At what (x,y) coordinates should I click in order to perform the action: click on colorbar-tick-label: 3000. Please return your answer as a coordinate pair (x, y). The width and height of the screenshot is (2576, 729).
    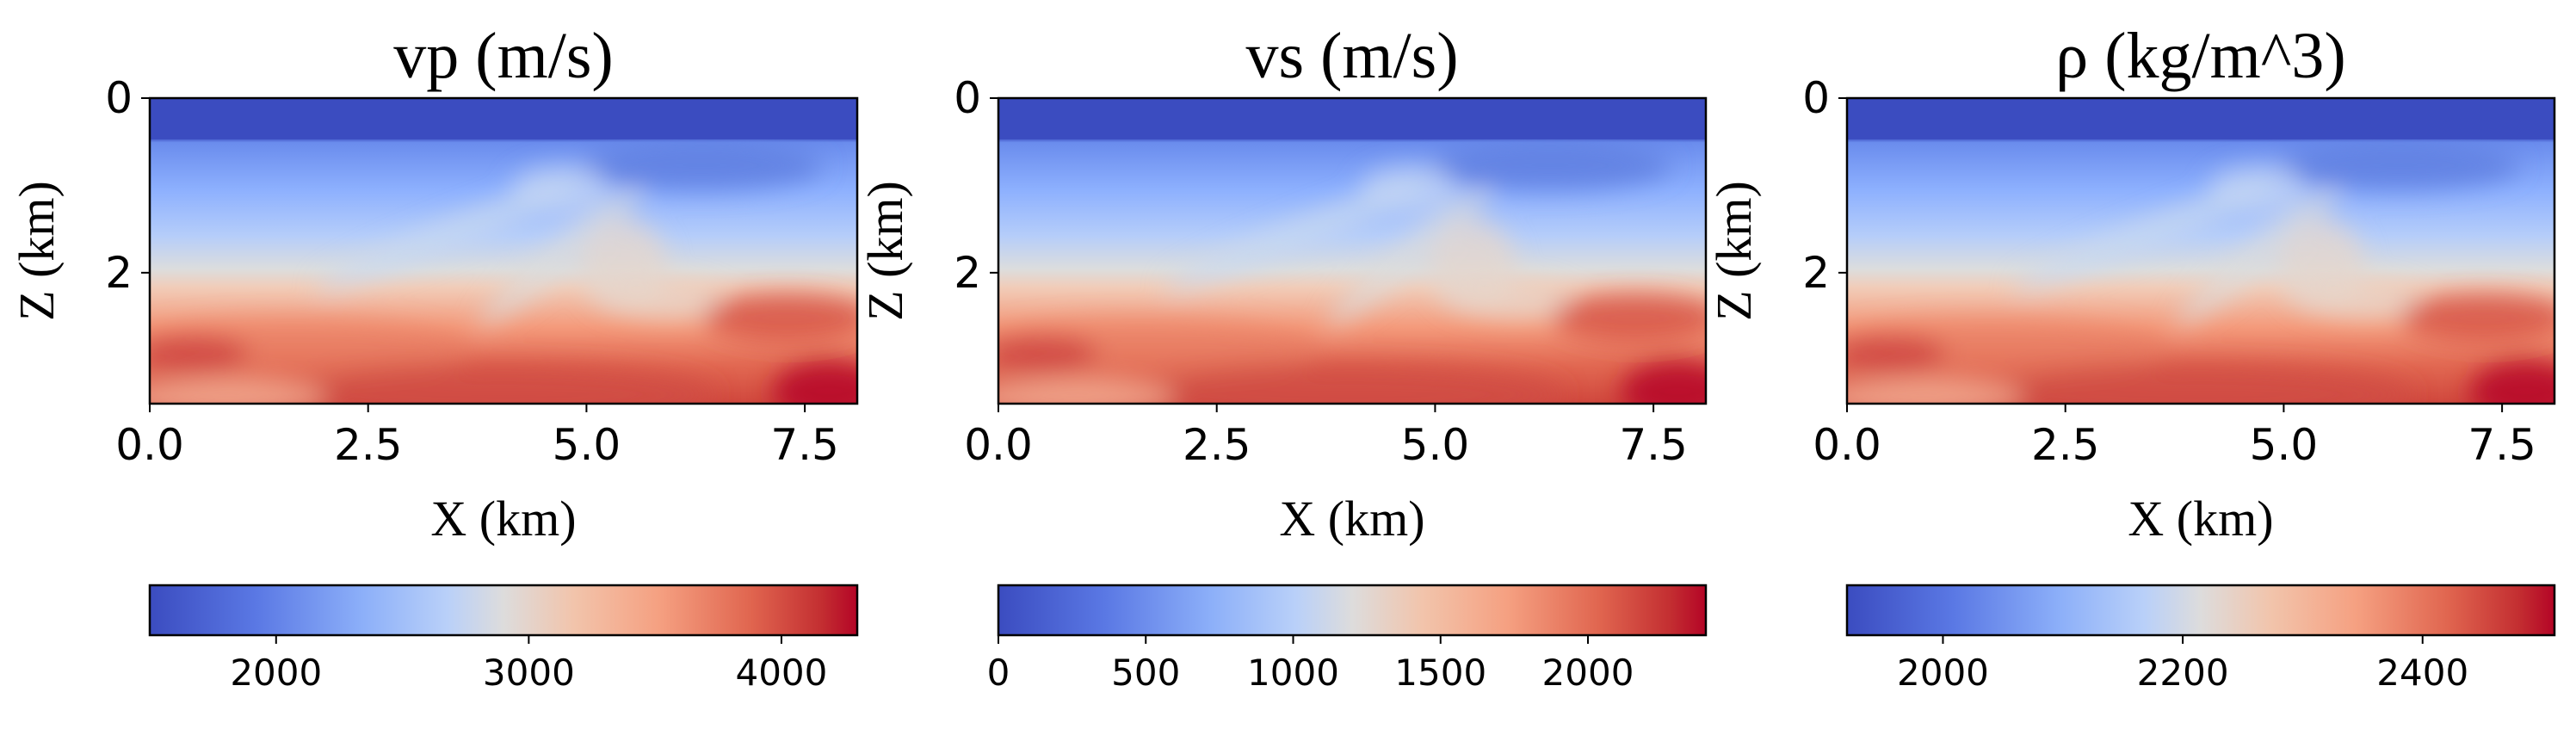
    Looking at the image, I should click on (529, 673).